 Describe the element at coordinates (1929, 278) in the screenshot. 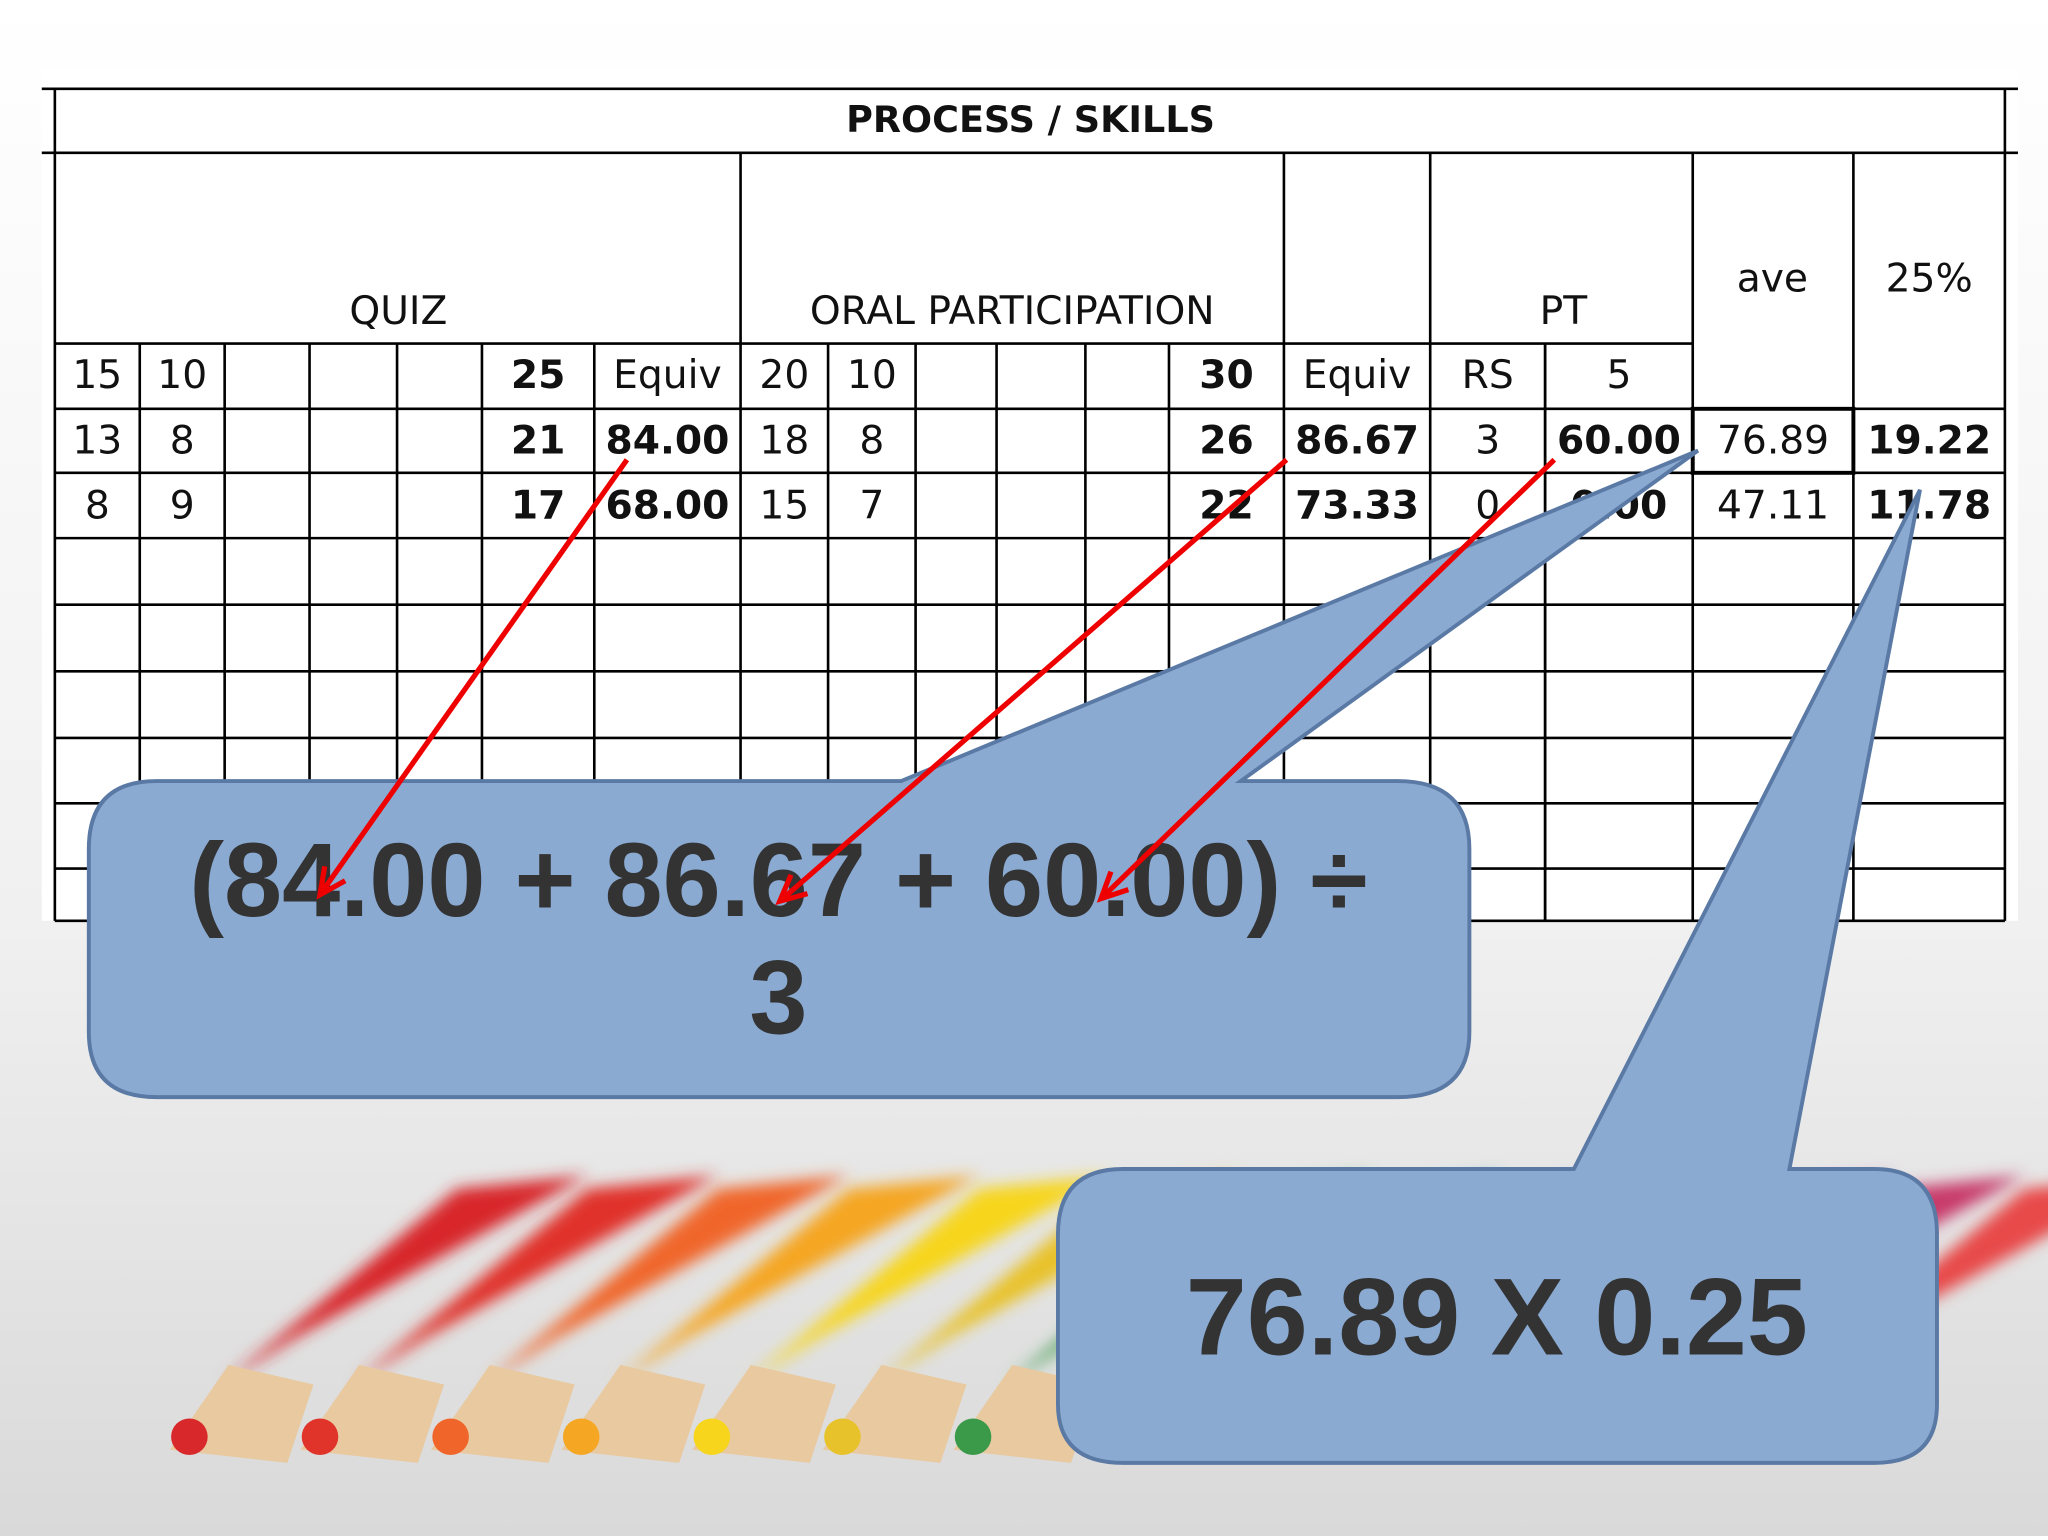

I see `group-header: 25%` at that location.